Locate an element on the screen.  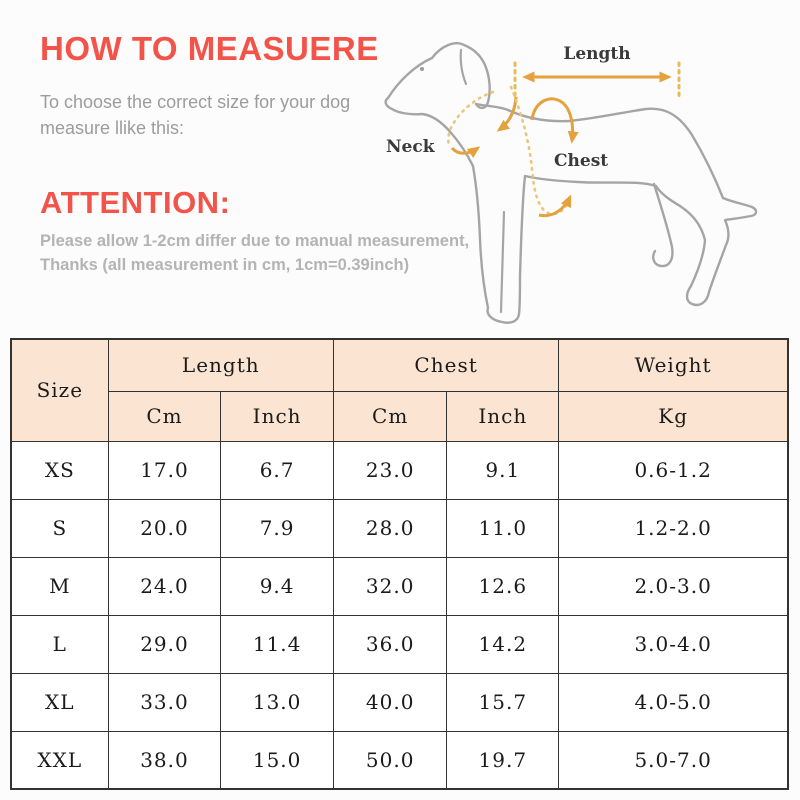
table-row: L 29.0 11.4 36.0 14.2 3.0-4.0 is located at coordinates (399, 644).